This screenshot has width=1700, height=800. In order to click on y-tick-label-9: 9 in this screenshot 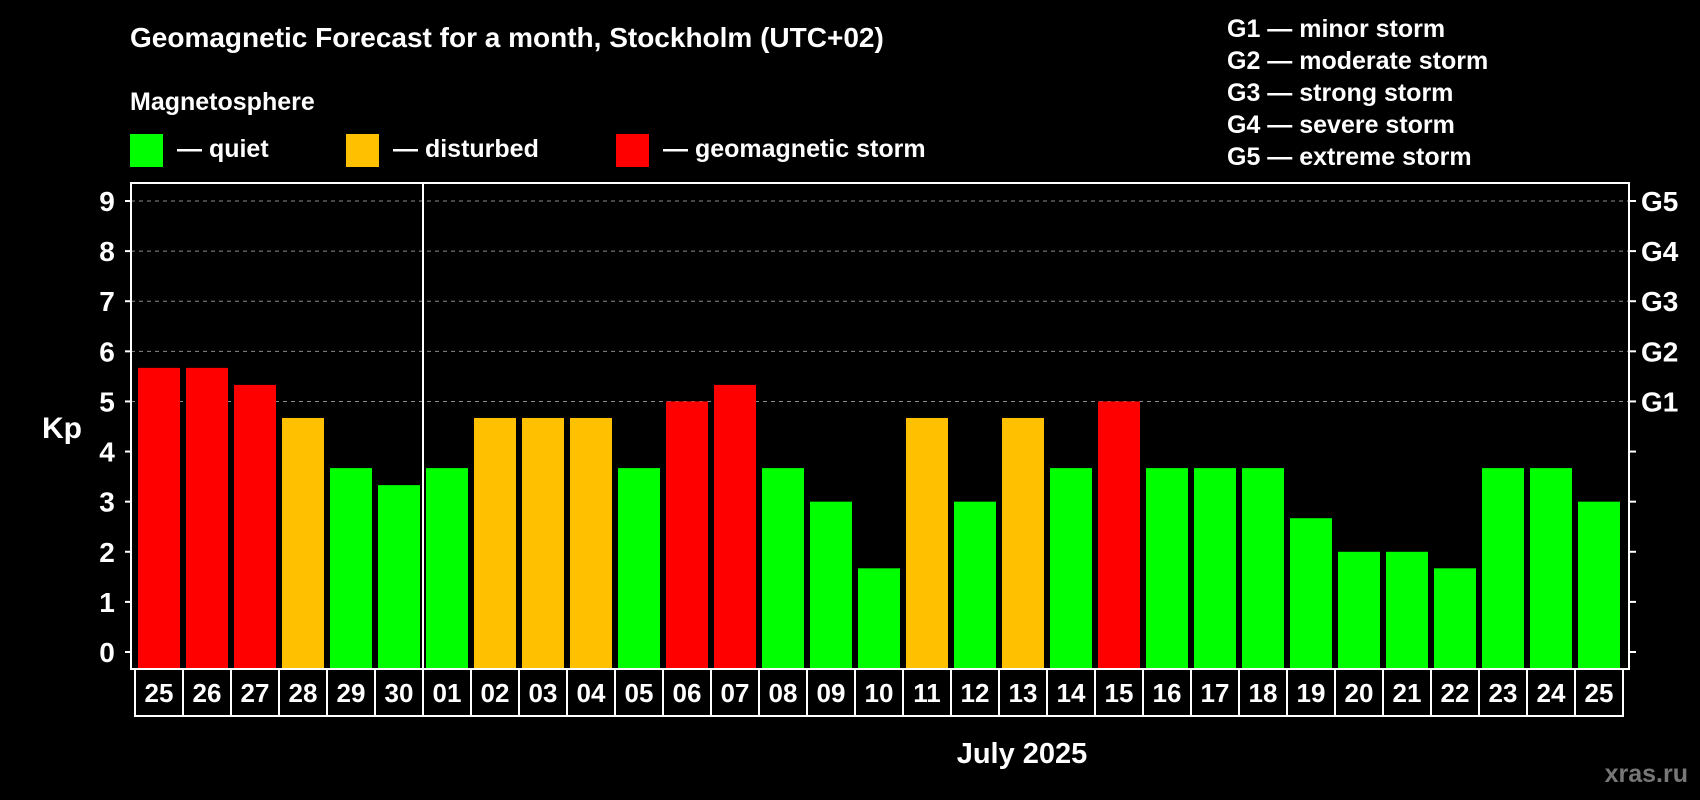, I will do `click(107, 201)`.